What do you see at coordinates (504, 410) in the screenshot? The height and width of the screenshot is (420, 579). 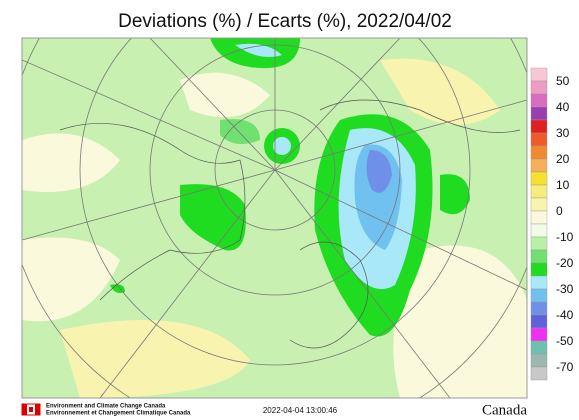 I see `wordmark: Canada` at bounding box center [504, 410].